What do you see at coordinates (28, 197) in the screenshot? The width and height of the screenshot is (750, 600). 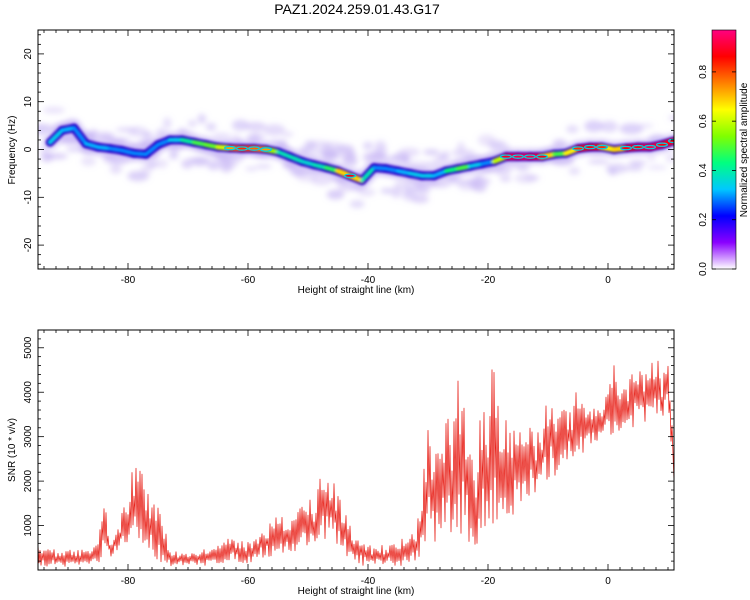 I see `spectrogram-y-tick-label: -10` at bounding box center [28, 197].